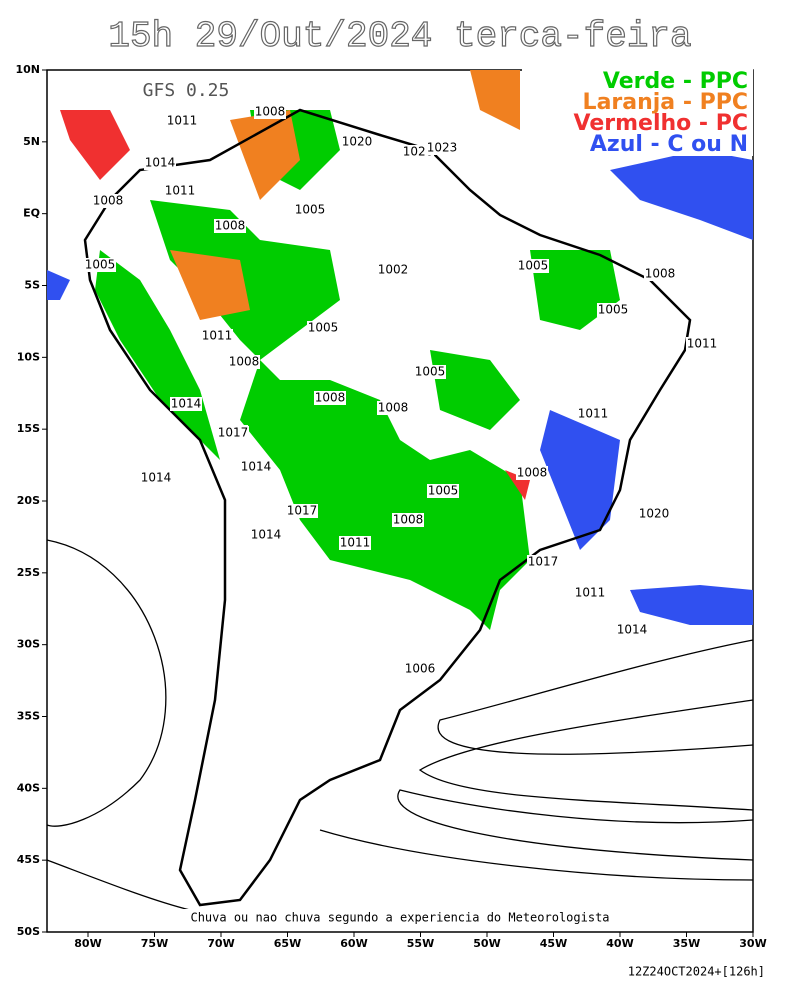 This screenshot has width=800, height=1000. What do you see at coordinates (154, 943) in the screenshot?
I see `lon-label: 75W` at bounding box center [154, 943].